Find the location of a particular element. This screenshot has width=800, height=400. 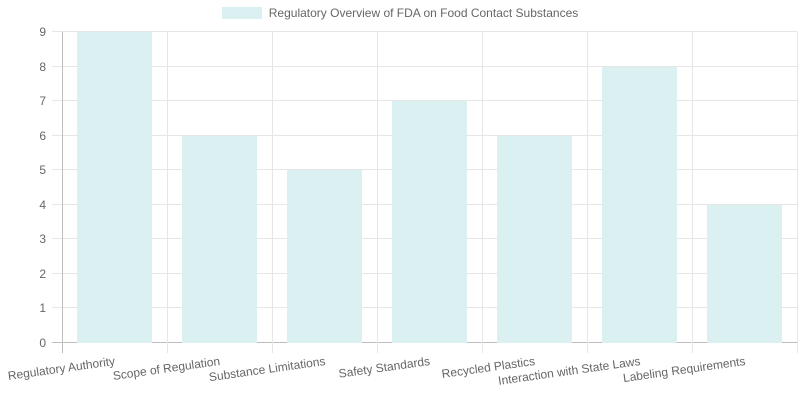

y-tick-label: 9 is located at coordinates (42, 32).